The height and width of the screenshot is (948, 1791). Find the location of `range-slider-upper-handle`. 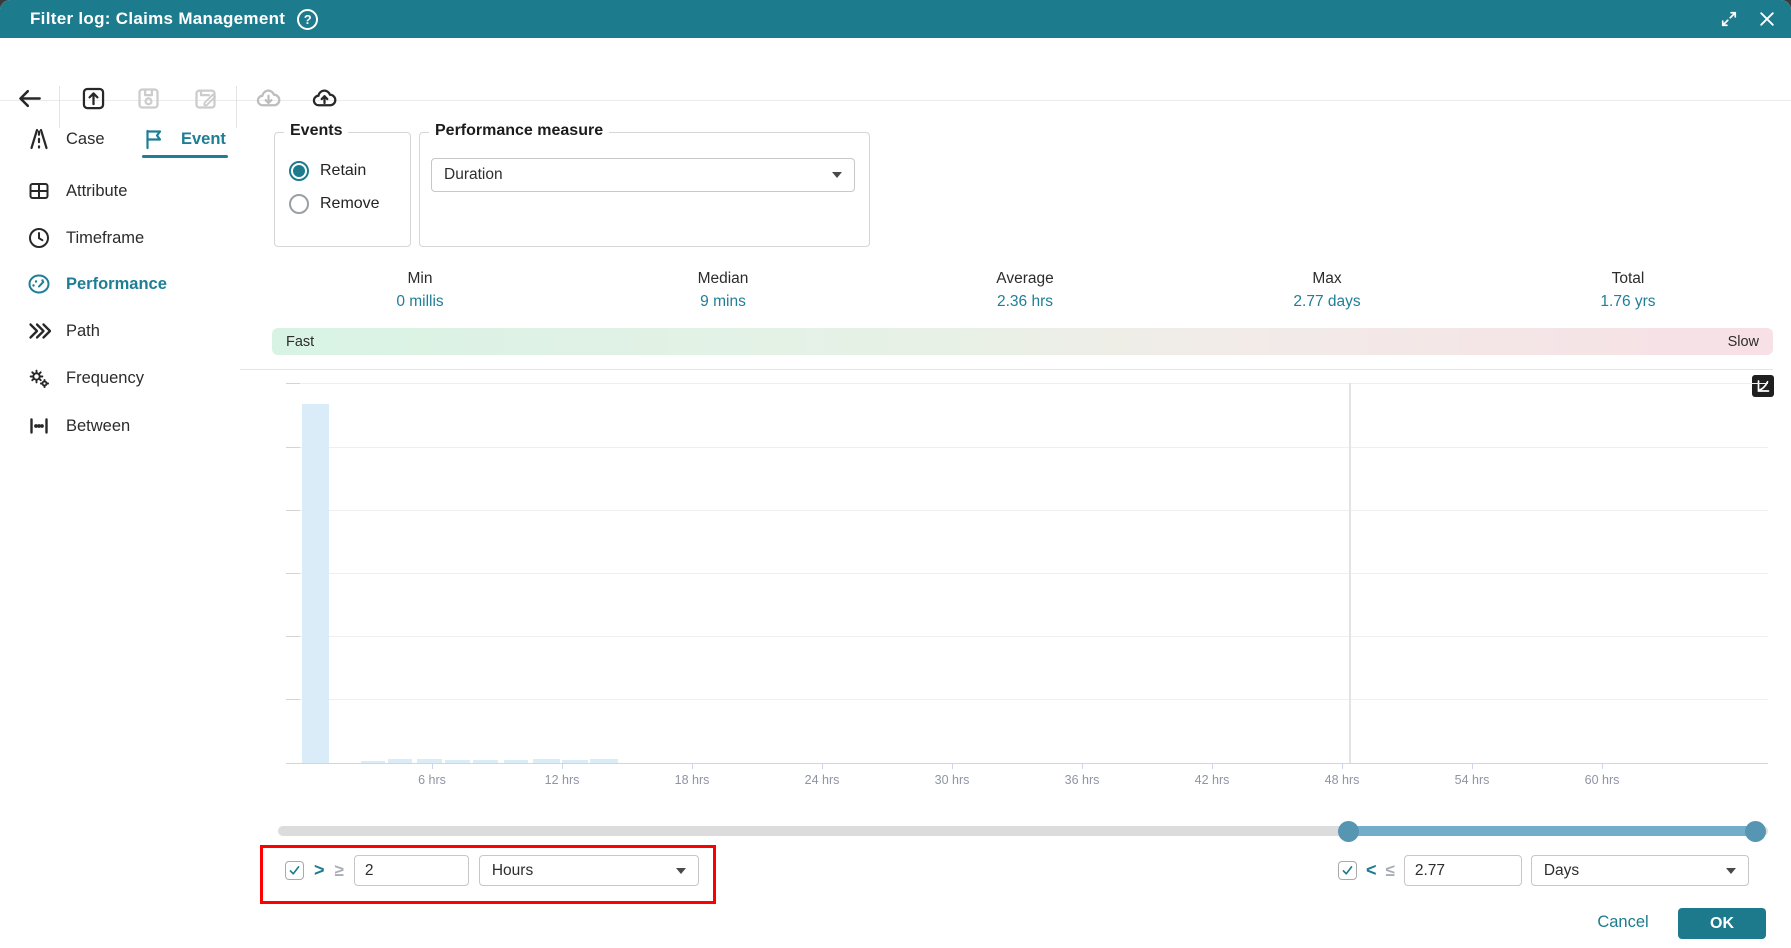

range-slider-upper-handle is located at coordinates (1755, 831).